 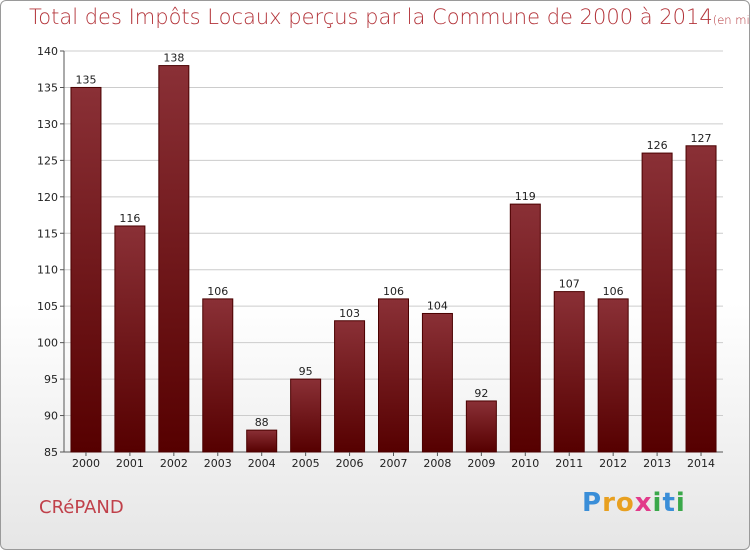 What do you see at coordinates (701, 463) in the screenshot?
I see `x-tick-label: 2014` at bounding box center [701, 463].